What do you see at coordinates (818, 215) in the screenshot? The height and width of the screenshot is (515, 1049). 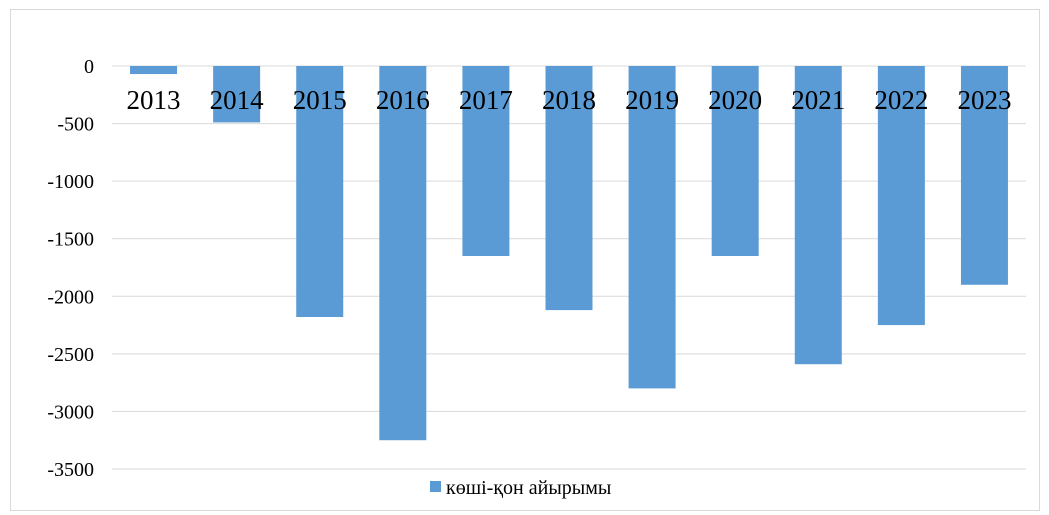 I see `bar-2021` at bounding box center [818, 215].